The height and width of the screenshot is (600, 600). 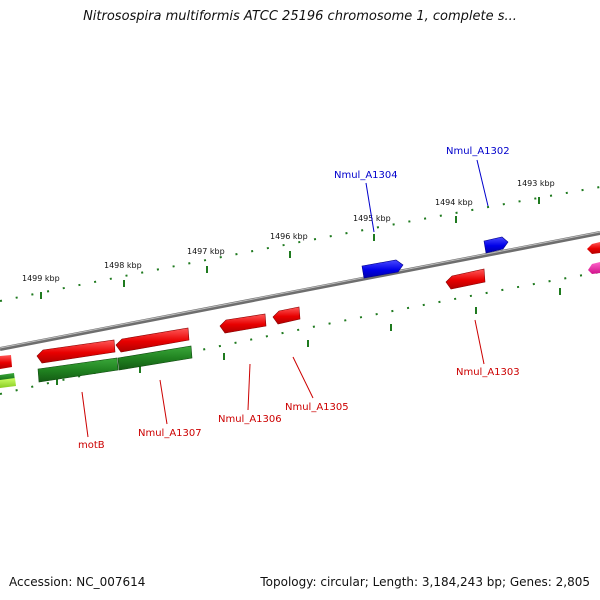 I want to click on tick-label: 1494 kbp, so click(x=454, y=202).